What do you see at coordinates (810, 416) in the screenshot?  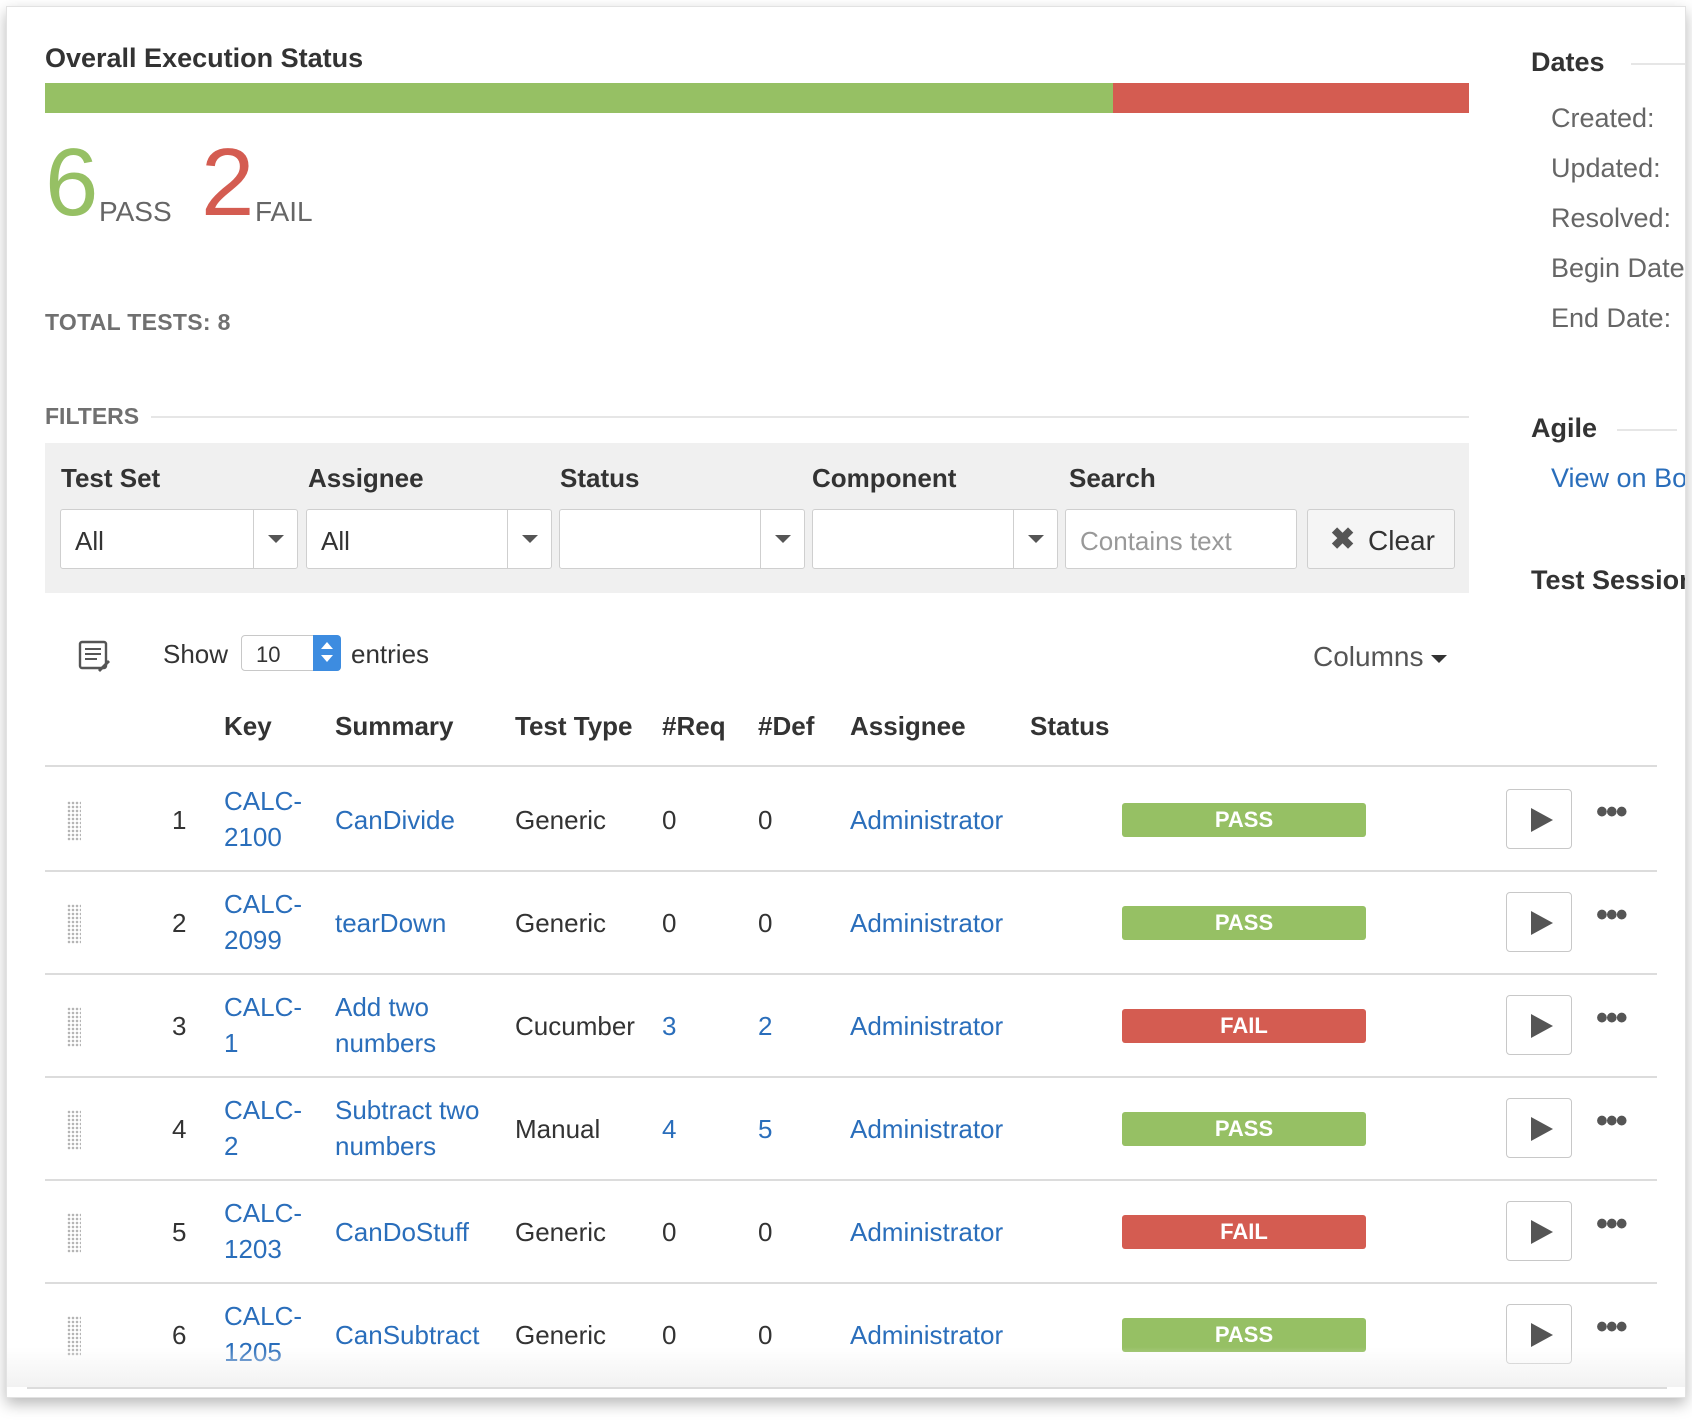 I see `divider` at bounding box center [810, 416].